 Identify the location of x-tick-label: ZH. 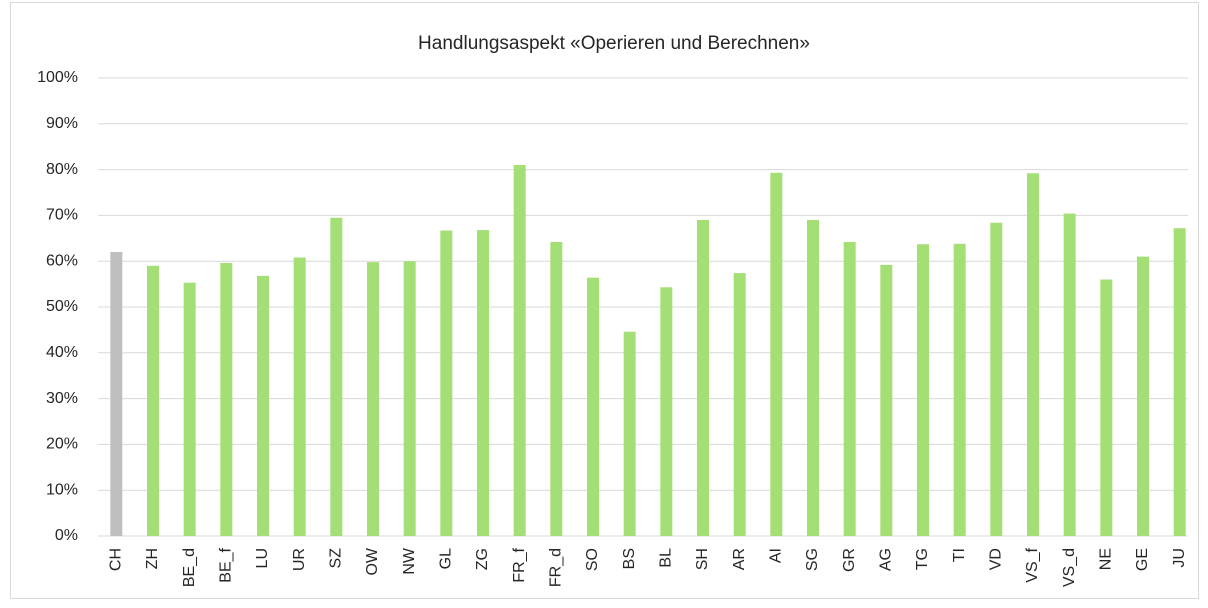
(152, 558).